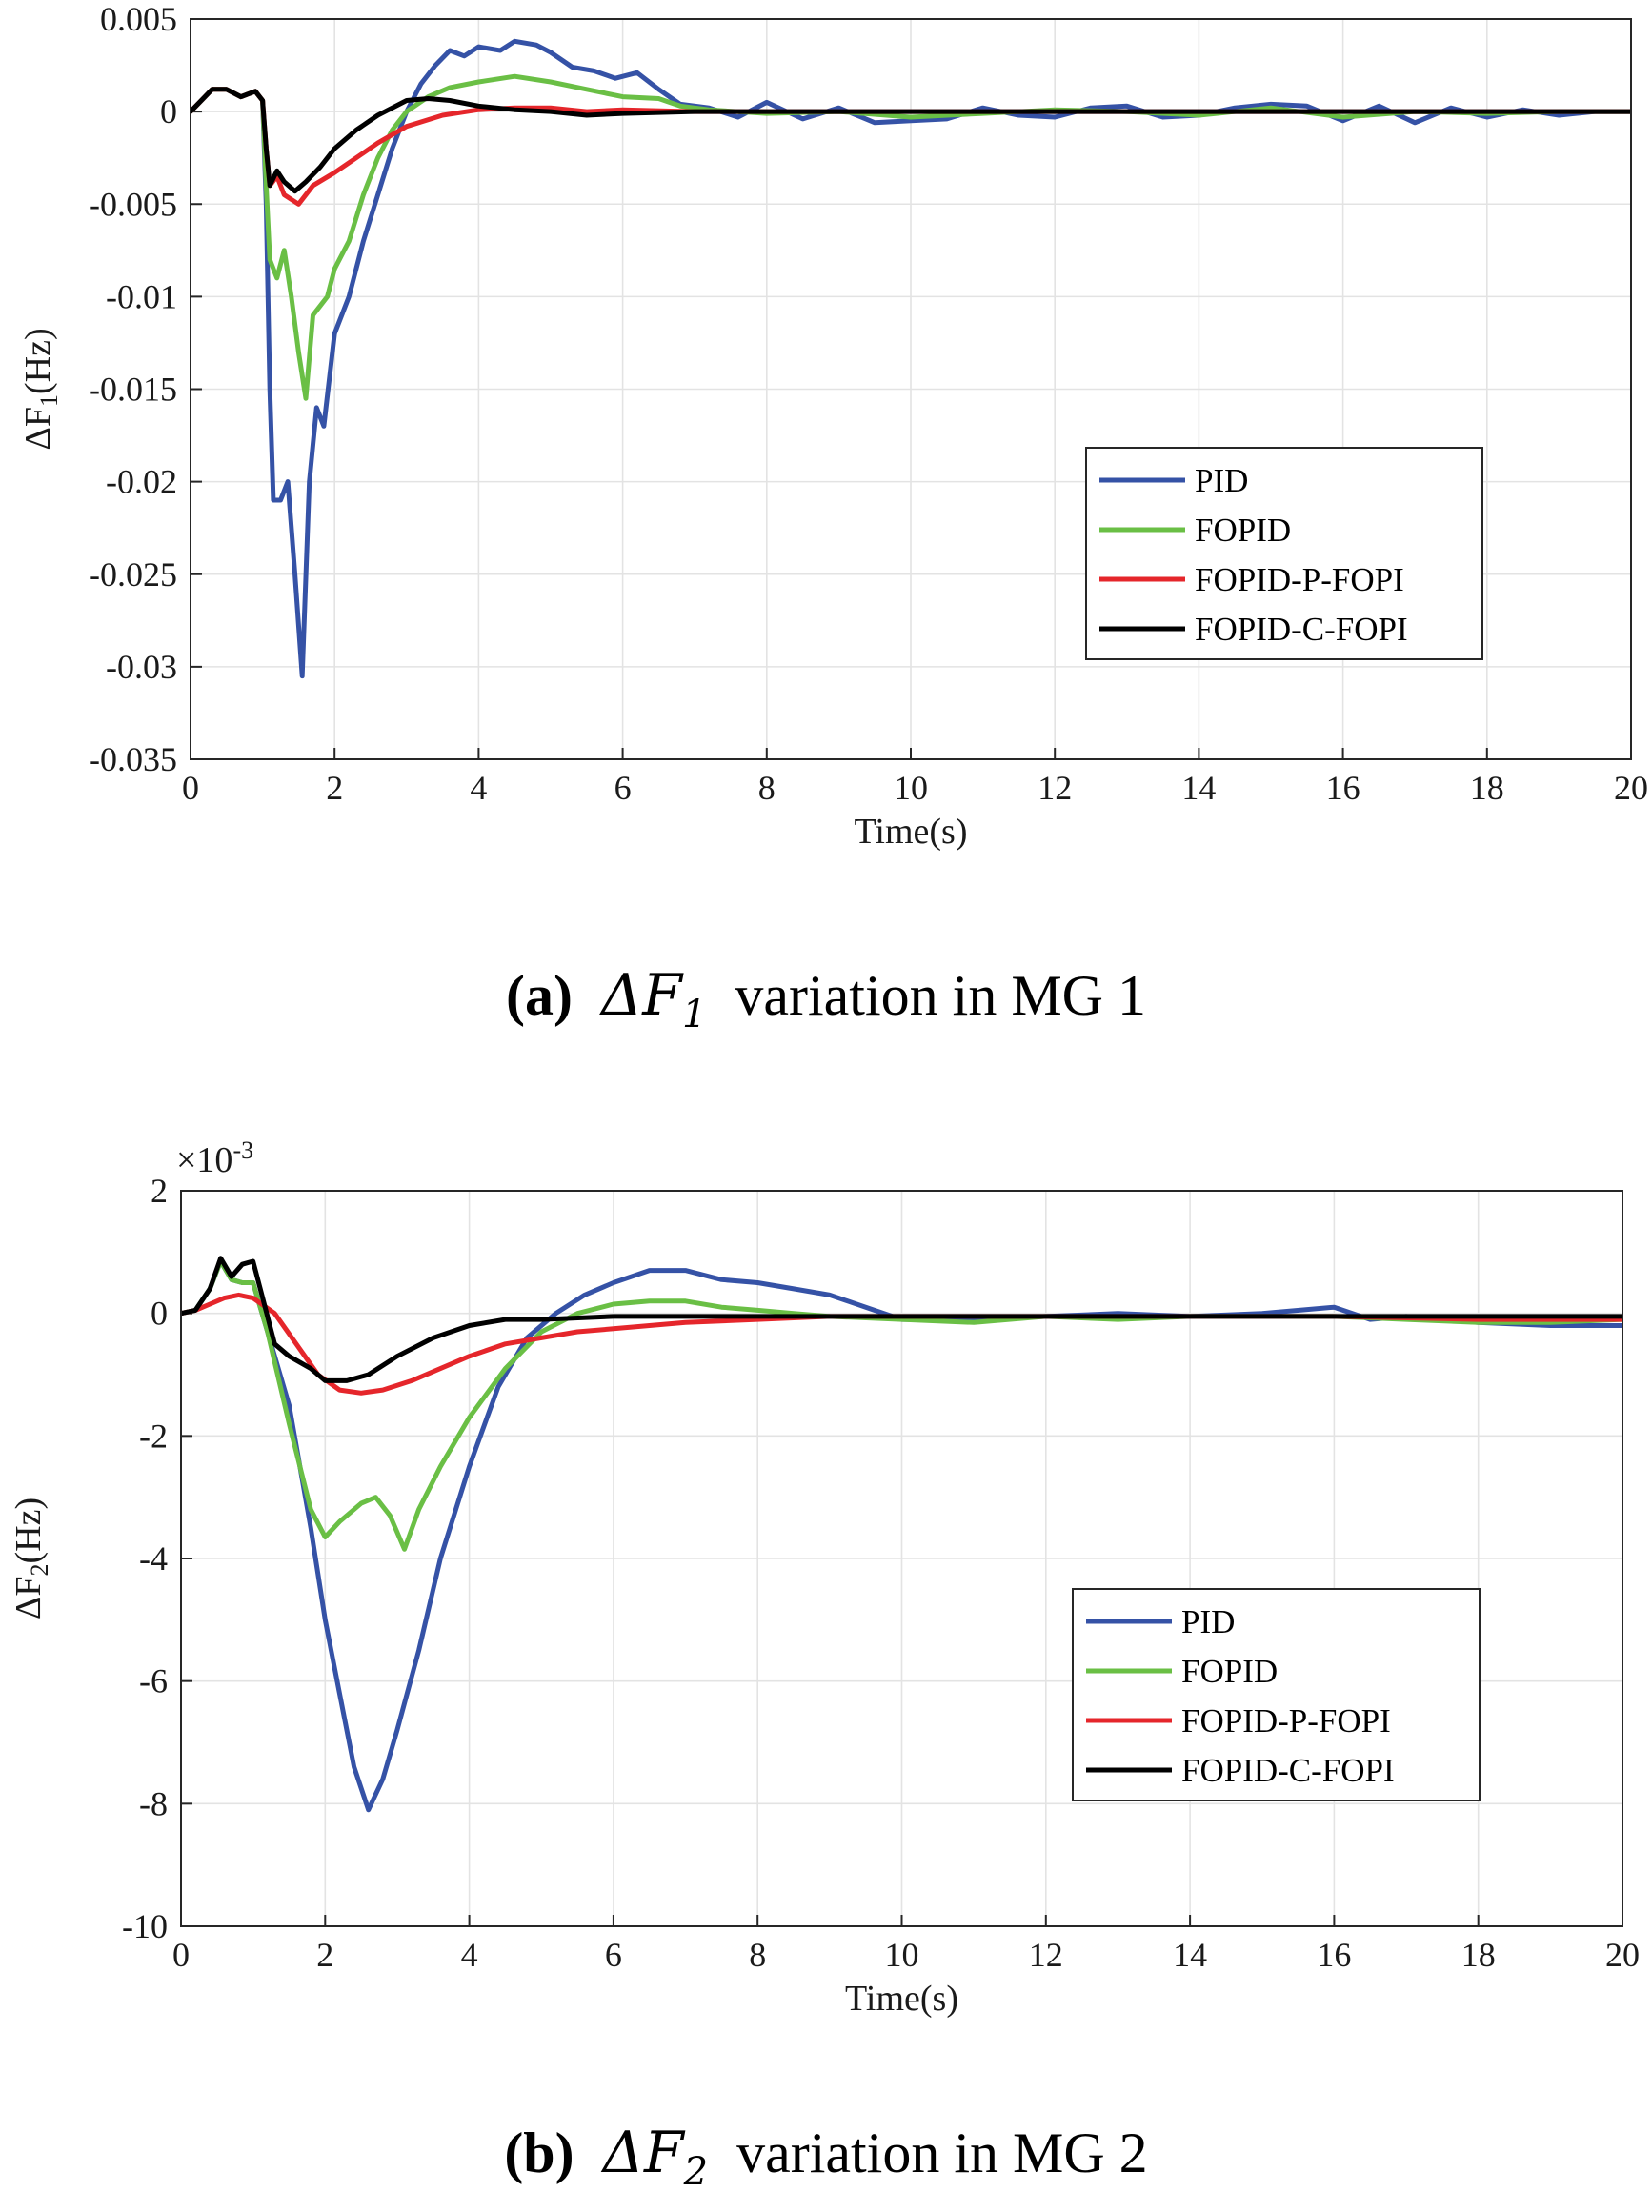 The image size is (1652, 2212). What do you see at coordinates (133, 204) in the screenshot?
I see `y-tick-label: -0.005` at bounding box center [133, 204].